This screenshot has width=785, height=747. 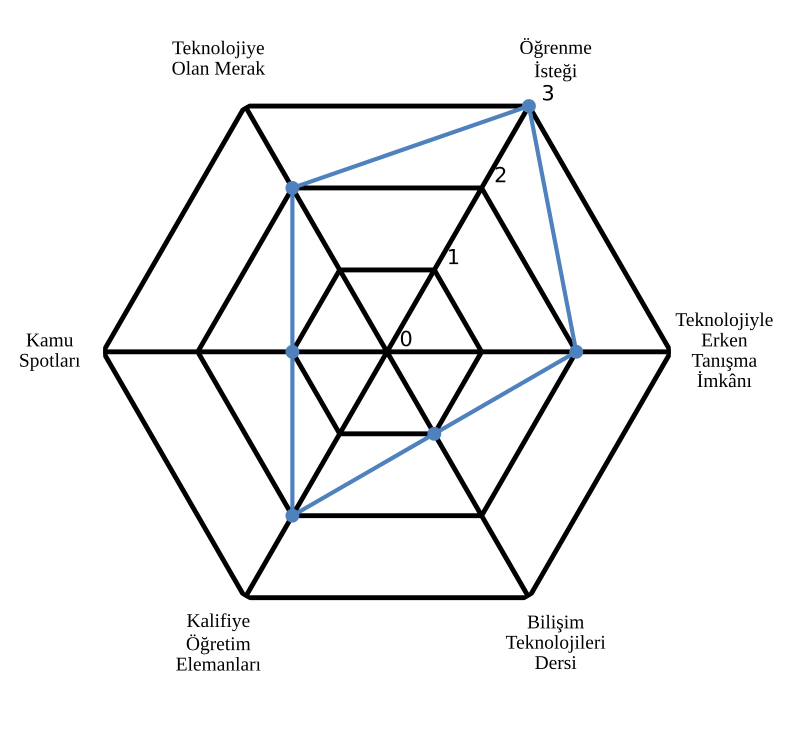 What do you see at coordinates (218, 642) in the screenshot?
I see `spoke-label: Kalifiye Öğretim Elemanları` at bounding box center [218, 642].